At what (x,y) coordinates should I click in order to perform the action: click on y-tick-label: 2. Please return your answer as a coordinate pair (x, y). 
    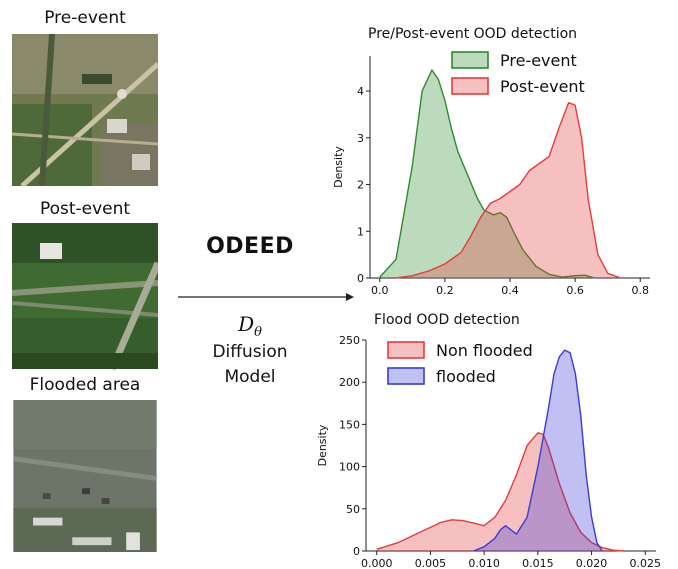
    Looking at the image, I should click on (360, 185).